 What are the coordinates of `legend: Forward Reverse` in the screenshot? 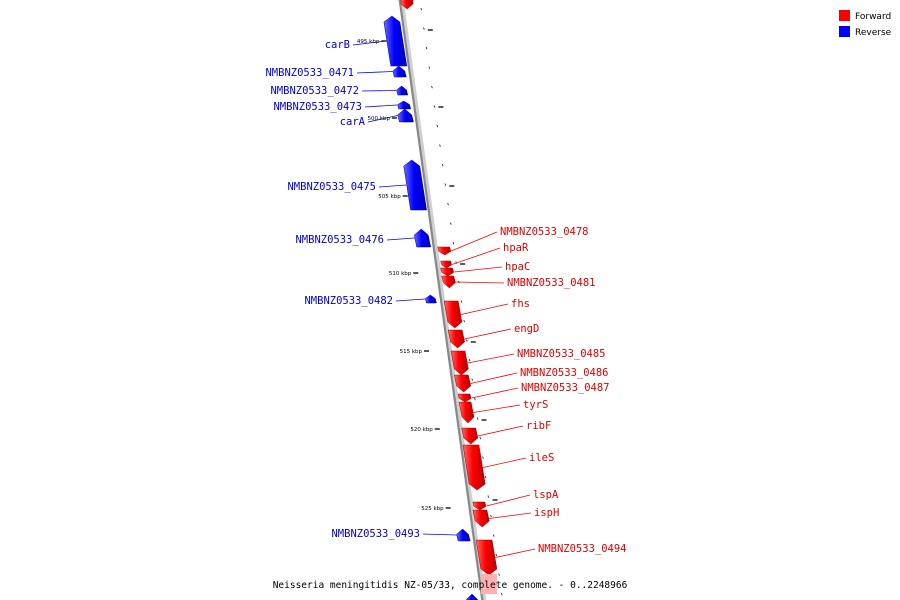 It's located at (865, 24).